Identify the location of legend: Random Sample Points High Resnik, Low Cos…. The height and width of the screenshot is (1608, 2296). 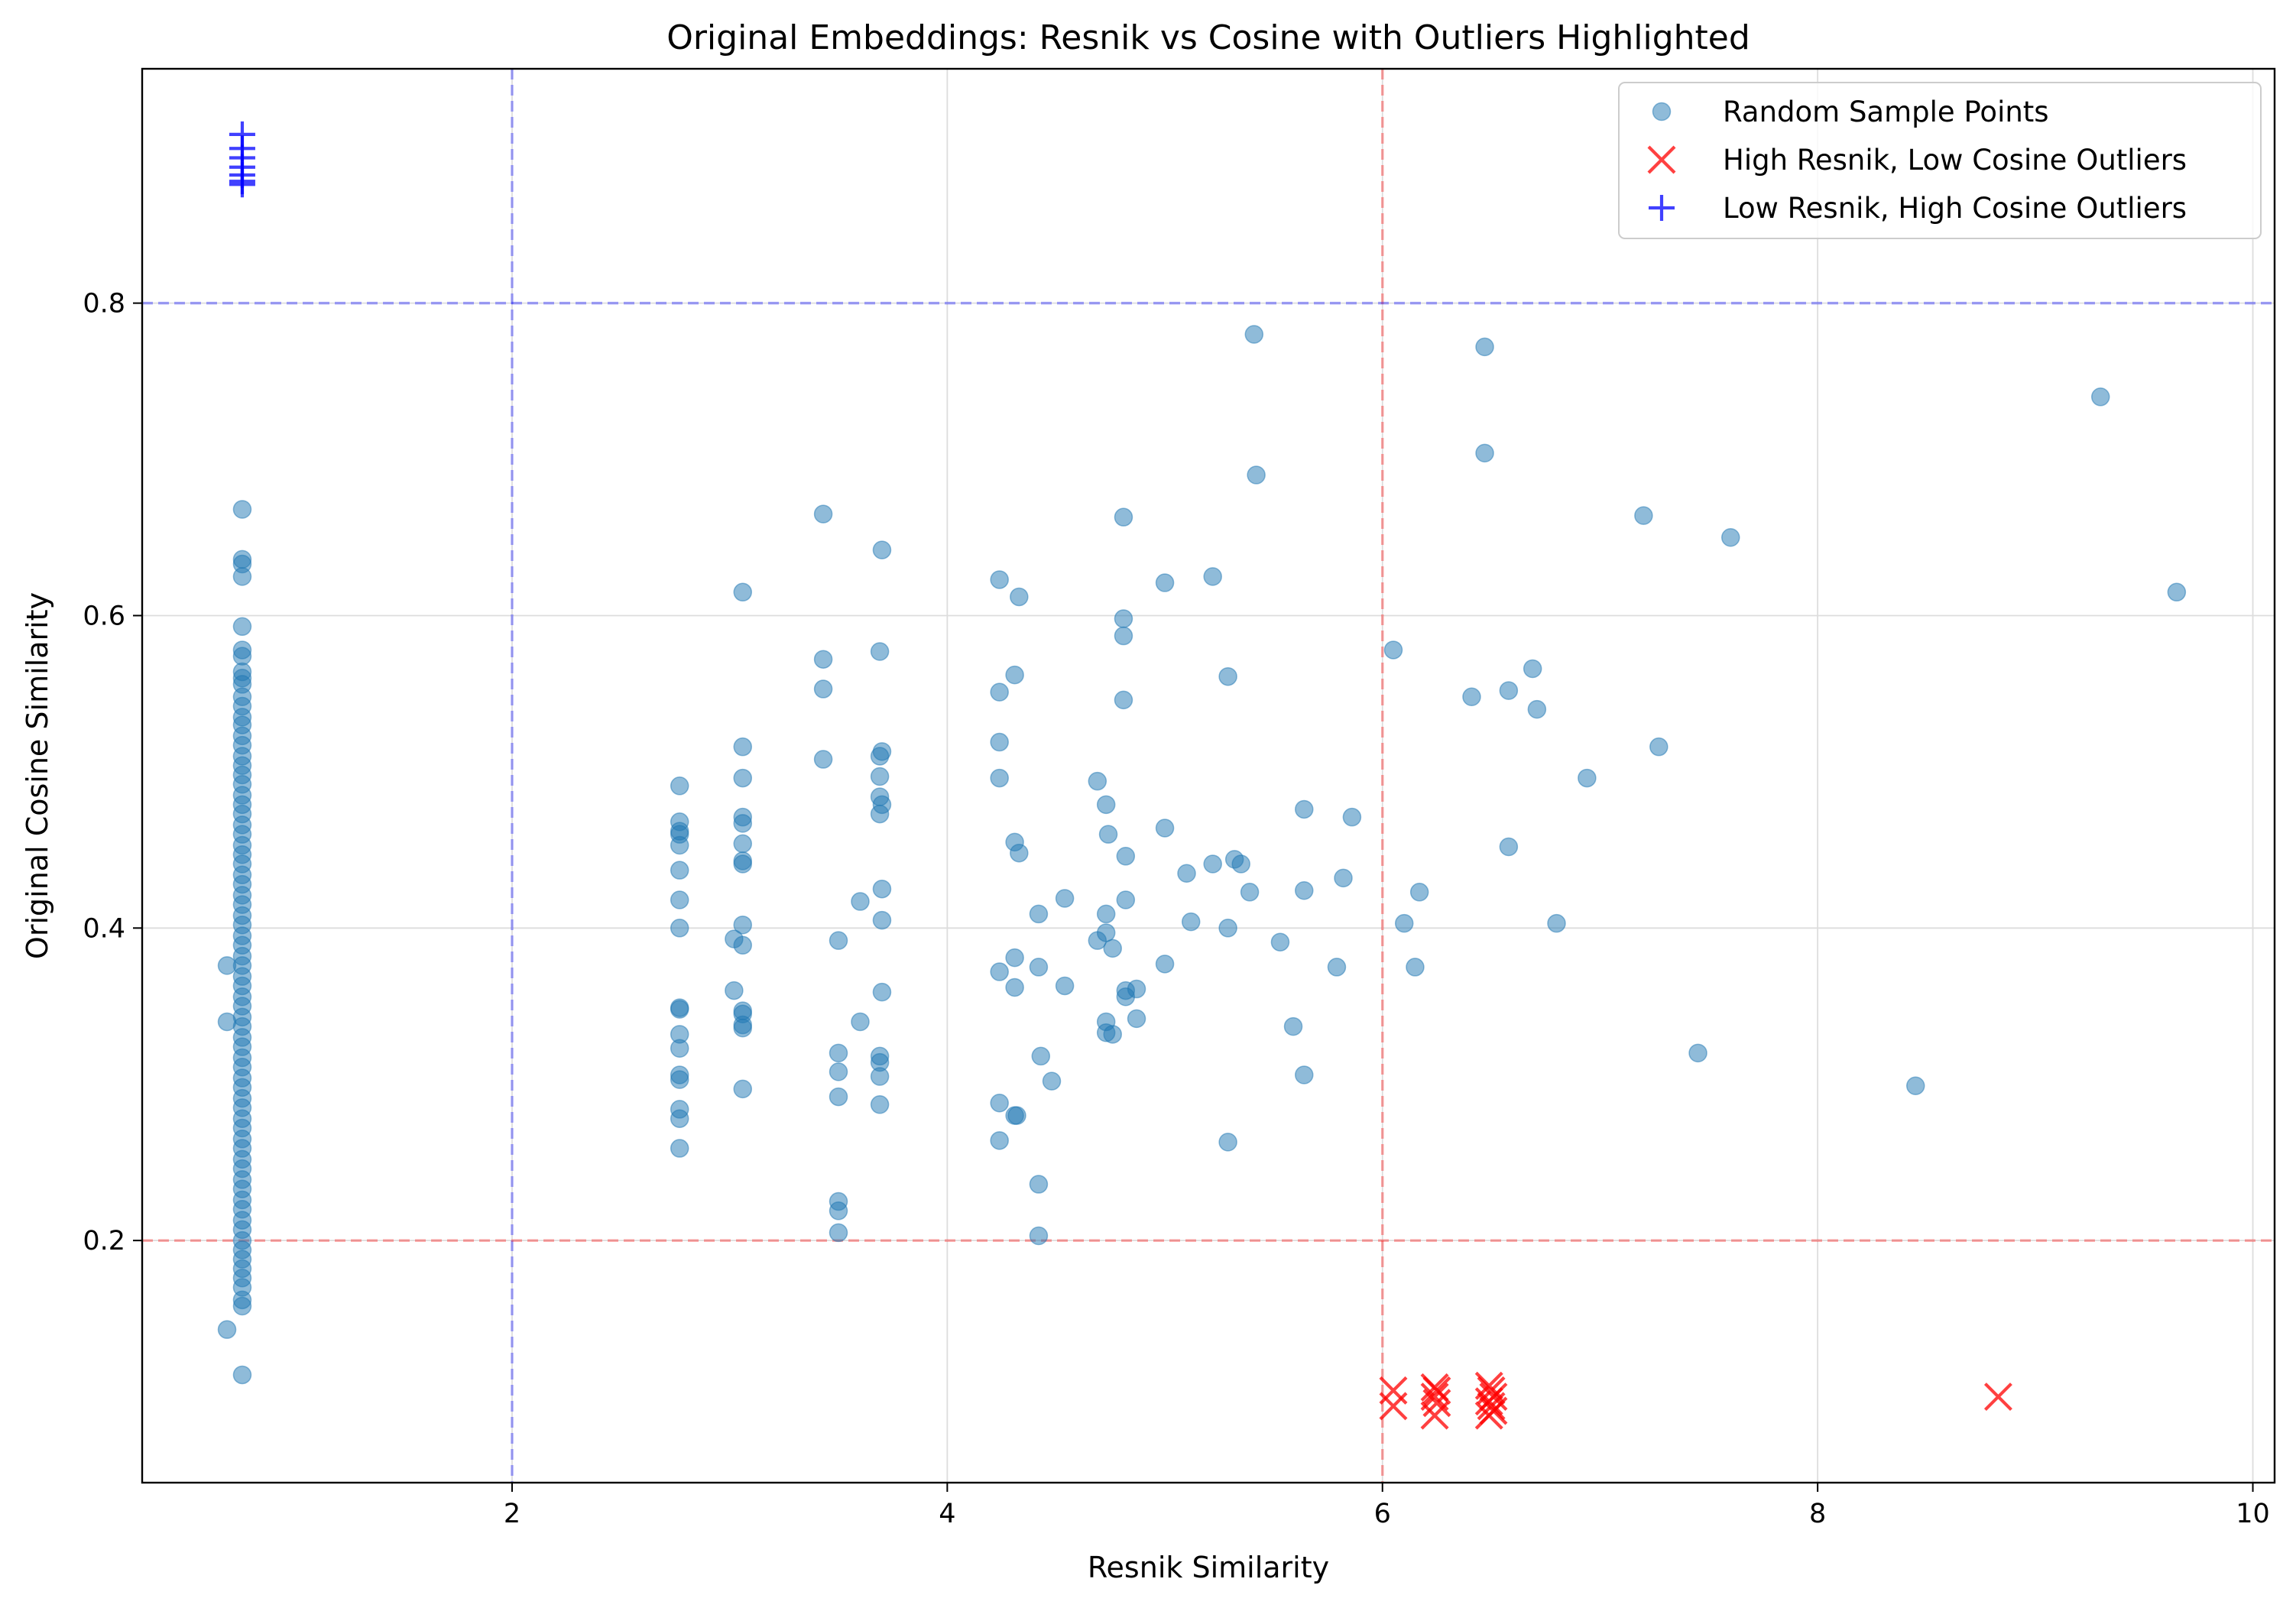
(1940, 160).